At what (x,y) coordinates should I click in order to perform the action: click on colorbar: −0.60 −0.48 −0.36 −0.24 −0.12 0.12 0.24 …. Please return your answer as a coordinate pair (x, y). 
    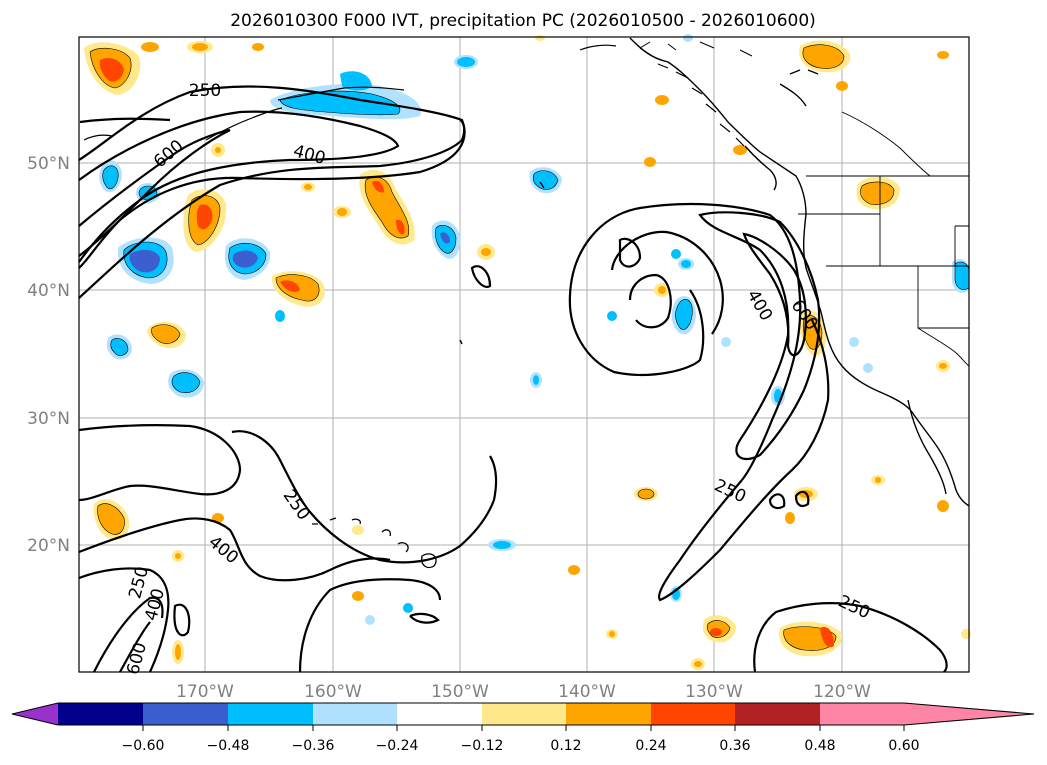
    Looking at the image, I should click on (523, 728).